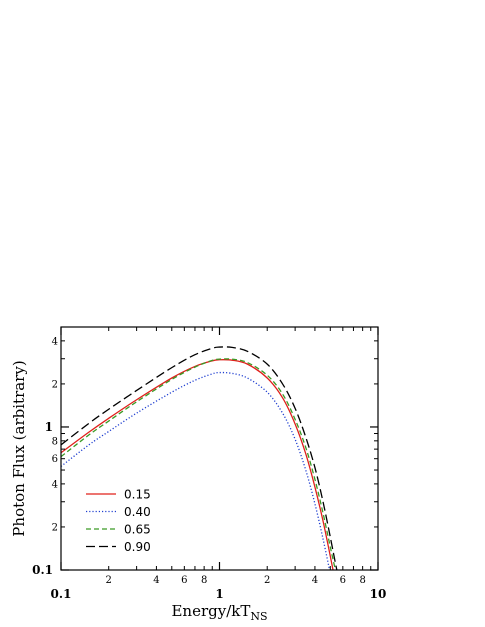  What do you see at coordinates (137, 512) in the screenshot?
I see `legend-label-0.40: 0.40` at bounding box center [137, 512].